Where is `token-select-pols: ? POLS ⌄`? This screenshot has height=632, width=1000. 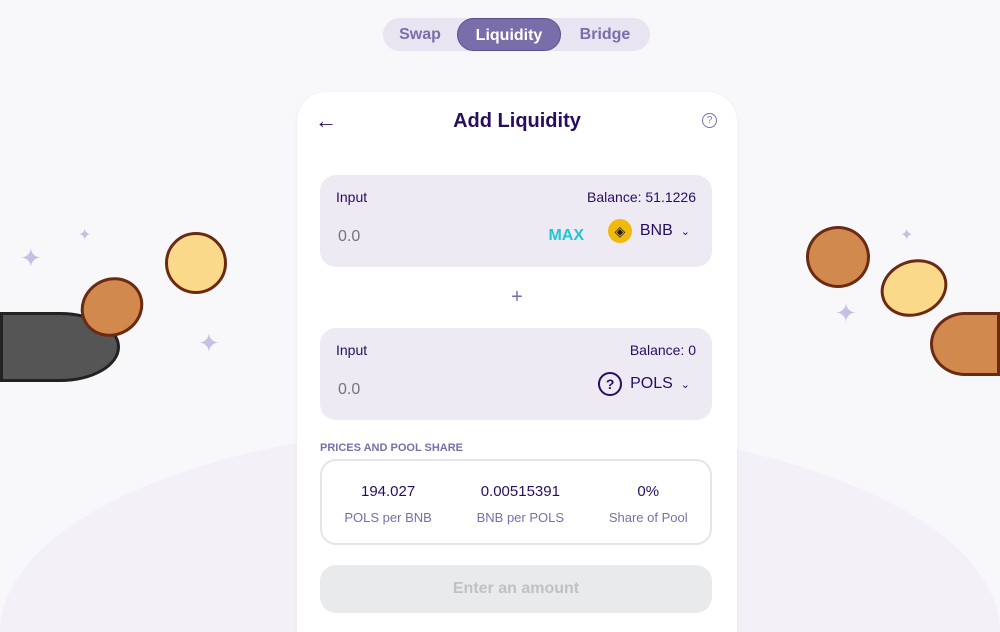
token-select-pols: ? POLS ⌄ is located at coordinates (644, 384).